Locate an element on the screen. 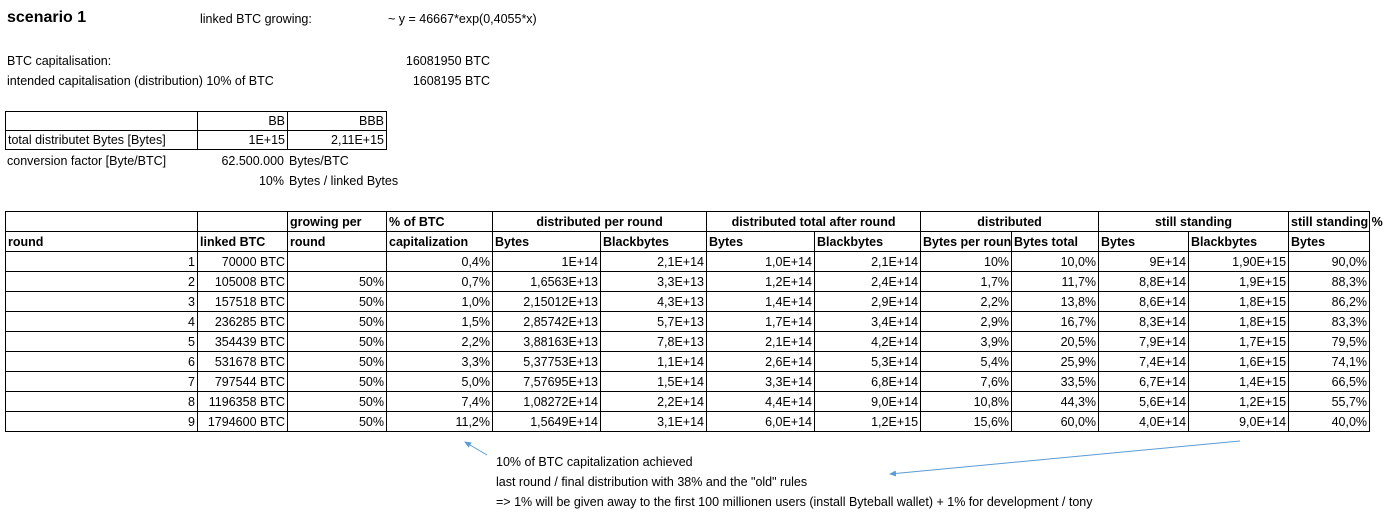 This screenshot has width=1387, height=516. cell-still-bytes: 8,8E+14 is located at coordinates (1144, 281).